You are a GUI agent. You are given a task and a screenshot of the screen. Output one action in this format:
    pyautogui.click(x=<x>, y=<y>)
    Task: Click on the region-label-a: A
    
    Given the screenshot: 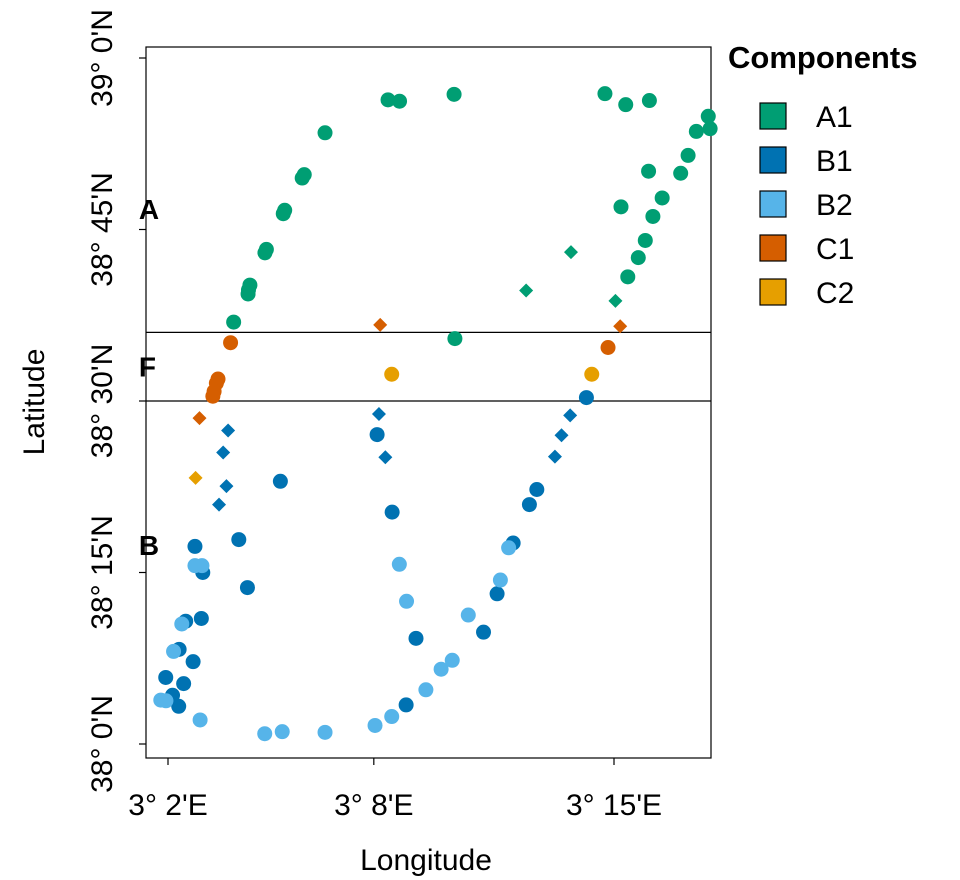 What is the action you would take?
    pyautogui.click(x=149, y=209)
    